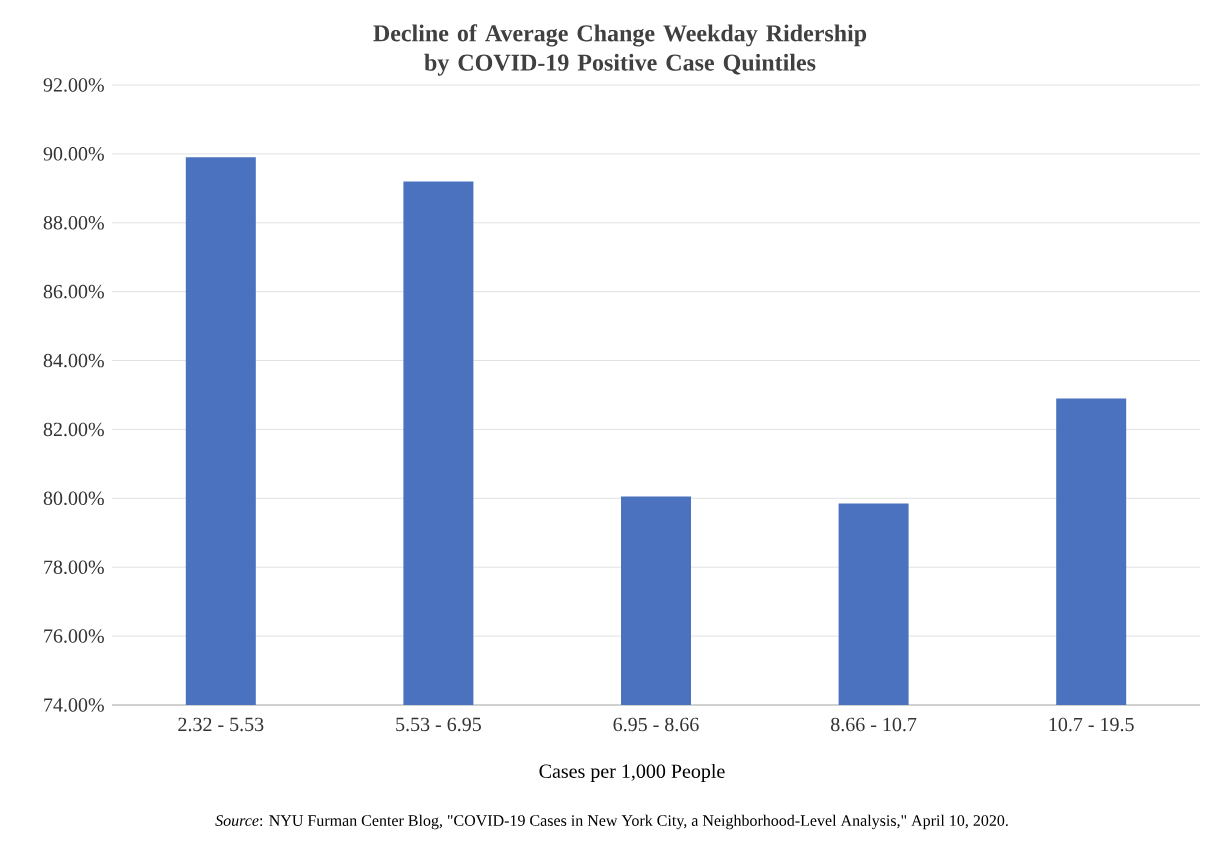 The image size is (1217, 856). What do you see at coordinates (656, 724) in the screenshot?
I see `x-tick-label: 6.95 - 8.66` at bounding box center [656, 724].